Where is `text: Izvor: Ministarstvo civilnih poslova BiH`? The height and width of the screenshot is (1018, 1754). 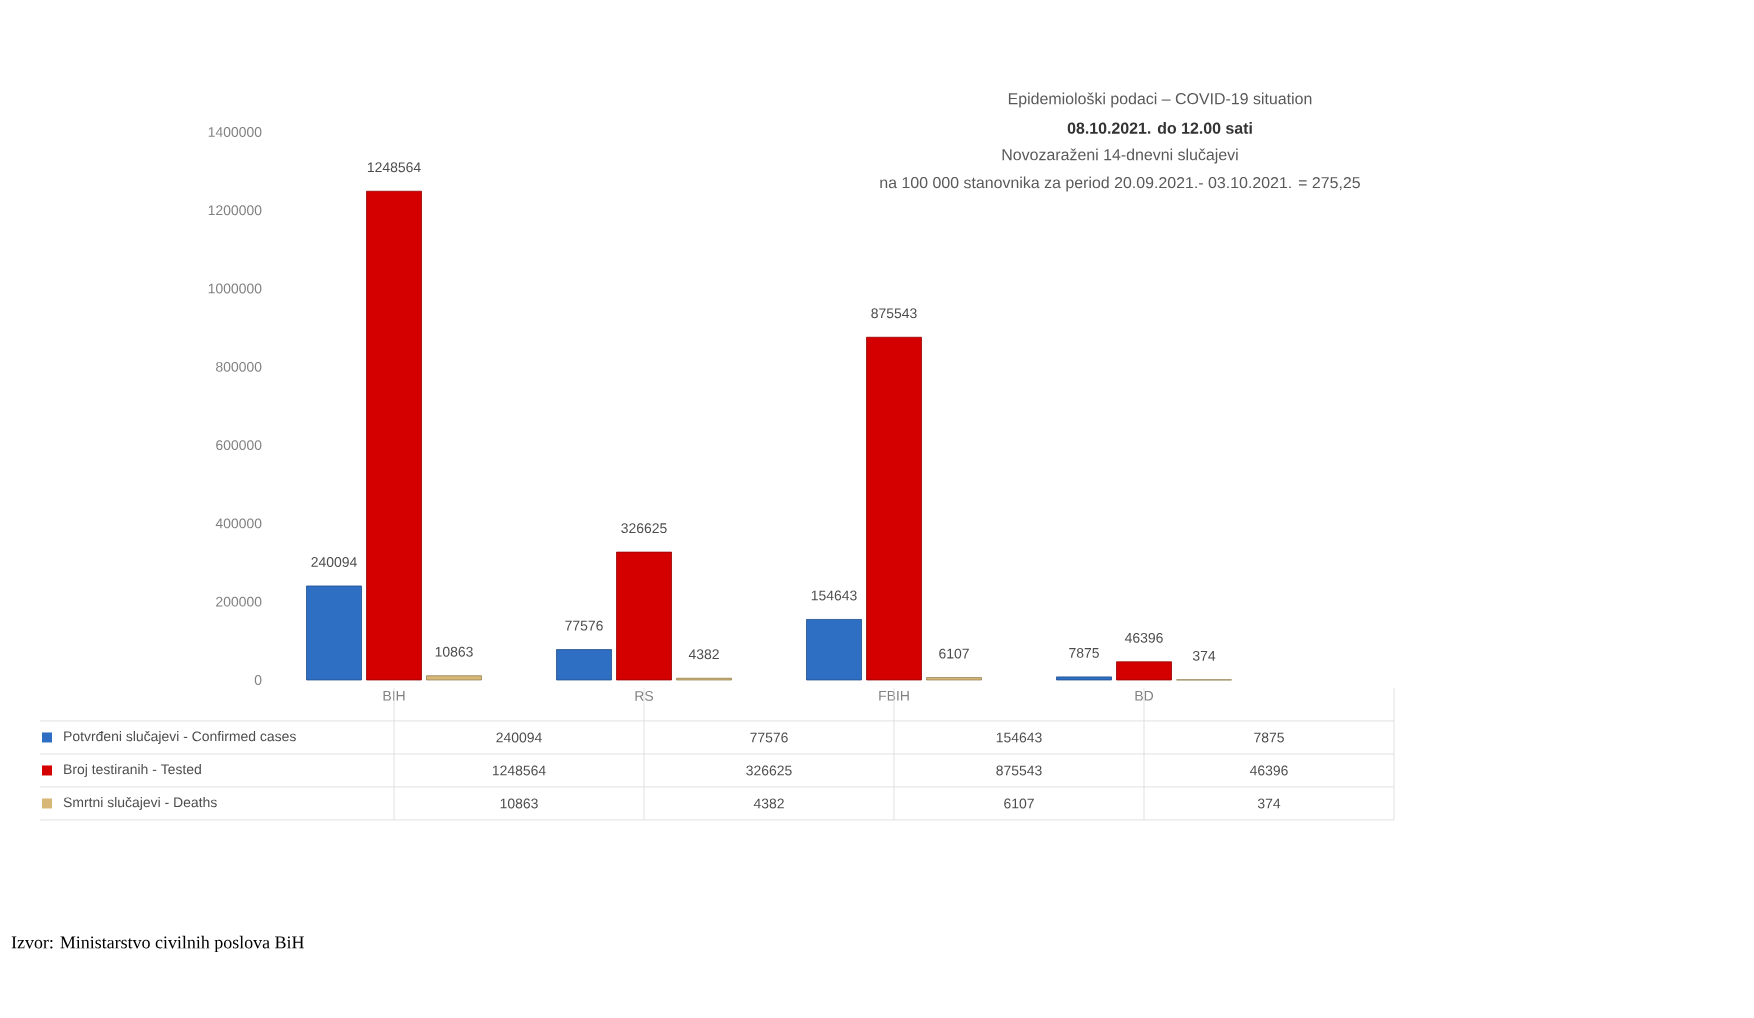
text: Izvor: Ministarstvo civilnih poslova BiH is located at coordinates (157, 944).